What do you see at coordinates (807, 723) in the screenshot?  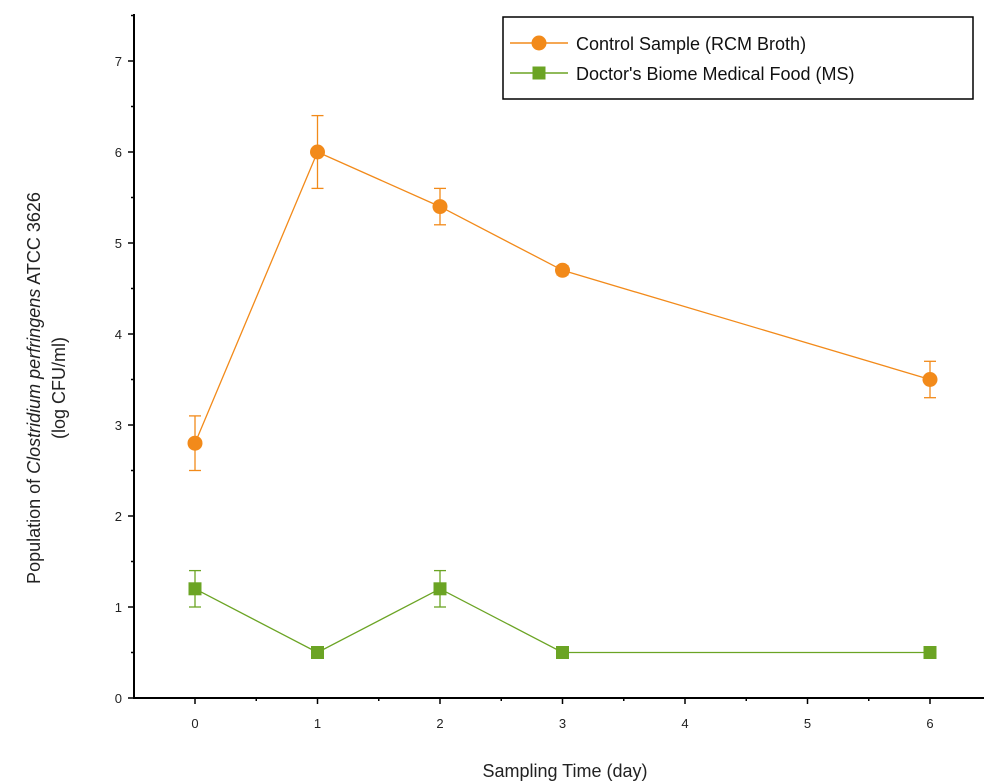 I see `x-tick-label: 5` at bounding box center [807, 723].